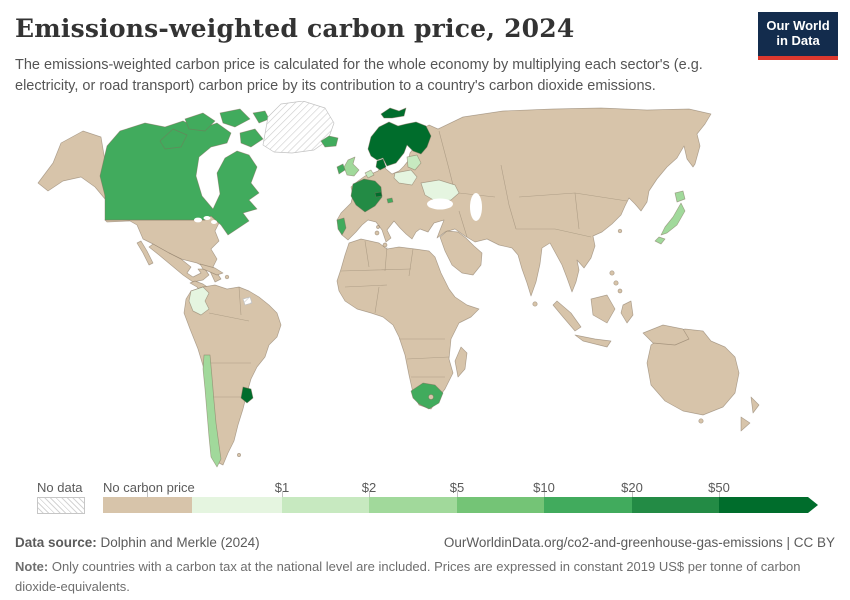 The height and width of the screenshot is (600, 850). Describe the element at coordinates (431, 397) in the screenshot. I see `country-lesotho` at that location.